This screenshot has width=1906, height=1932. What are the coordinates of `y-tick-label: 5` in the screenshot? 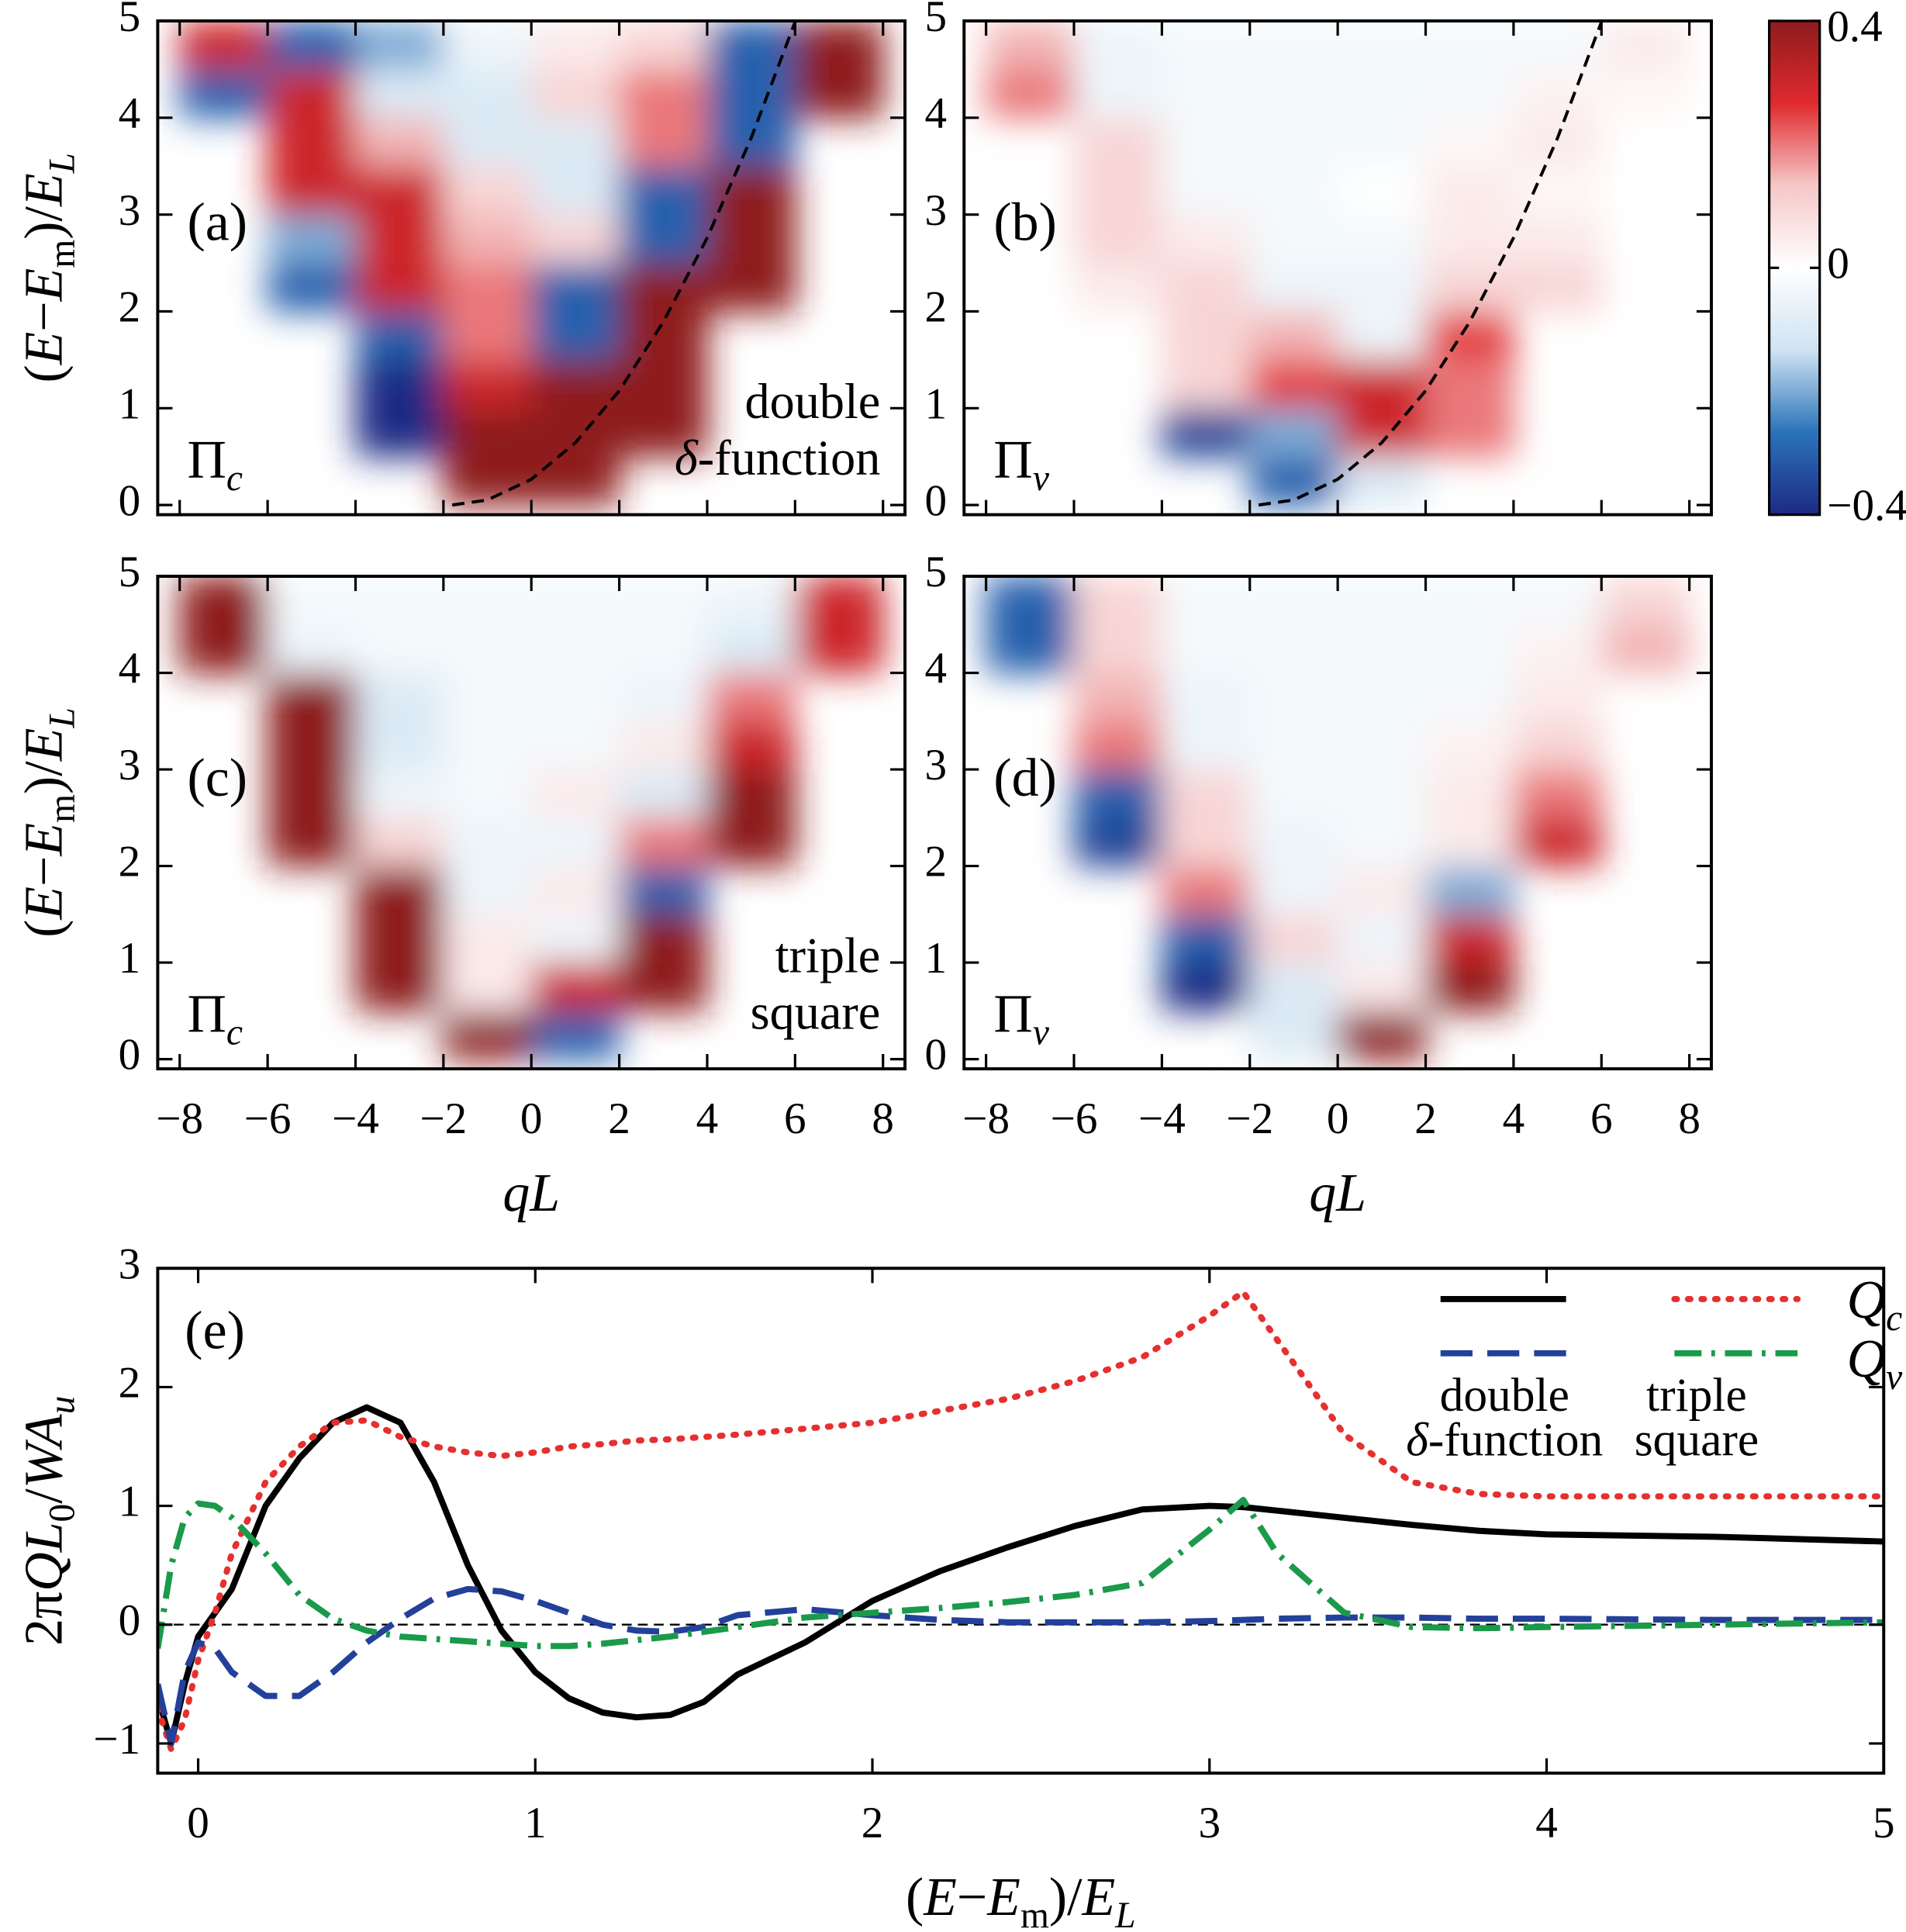 It's located at (130, 572).